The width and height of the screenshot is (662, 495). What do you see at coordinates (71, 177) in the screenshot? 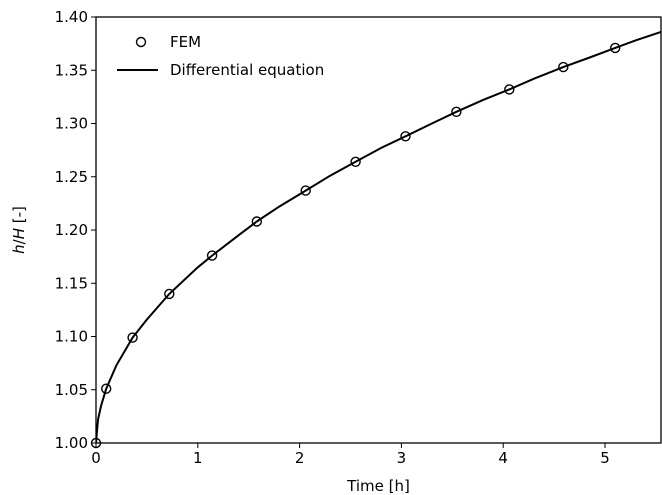
I see `y-tick-label: 1.25` at bounding box center [71, 177].